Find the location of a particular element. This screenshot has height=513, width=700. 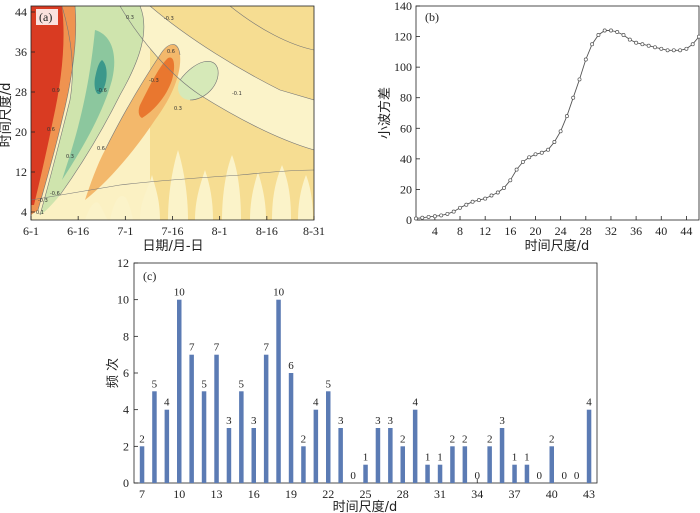

y-tick-label: 40 is located at coordinates (406, 159).